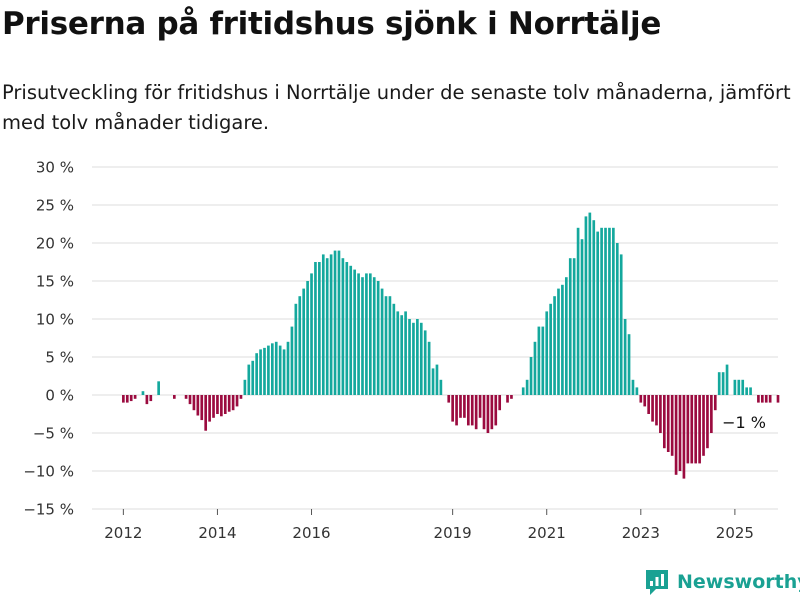  Describe the element at coordinates (738, 582) in the screenshot. I see `newsworthy-logo-text: Newsworthy` at that location.